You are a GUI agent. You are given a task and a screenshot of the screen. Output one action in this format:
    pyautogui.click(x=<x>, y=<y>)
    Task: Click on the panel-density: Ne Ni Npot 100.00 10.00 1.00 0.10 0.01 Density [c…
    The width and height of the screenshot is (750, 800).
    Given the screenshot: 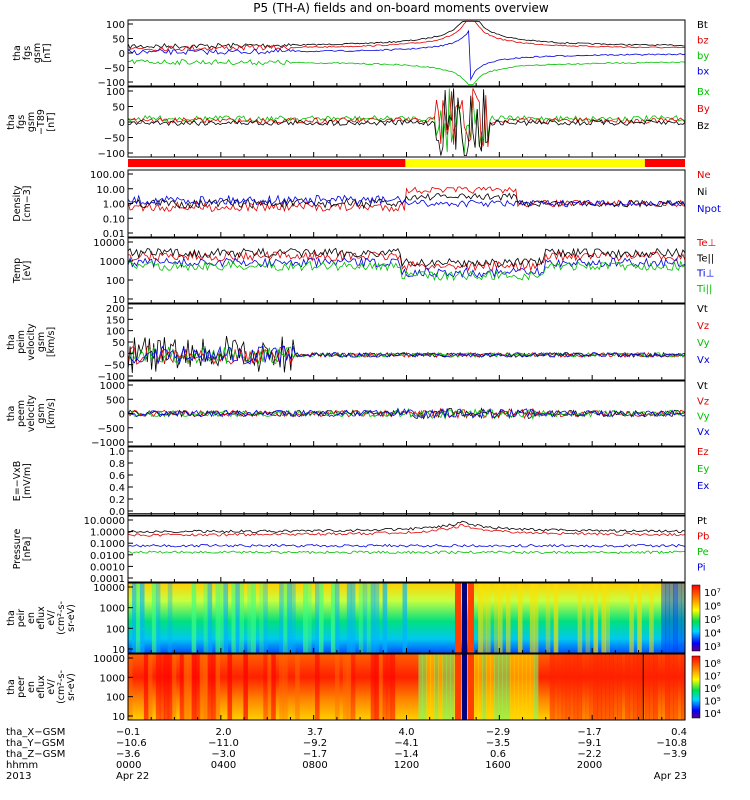 What is the action you would take?
    pyautogui.click(x=366, y=204)
    